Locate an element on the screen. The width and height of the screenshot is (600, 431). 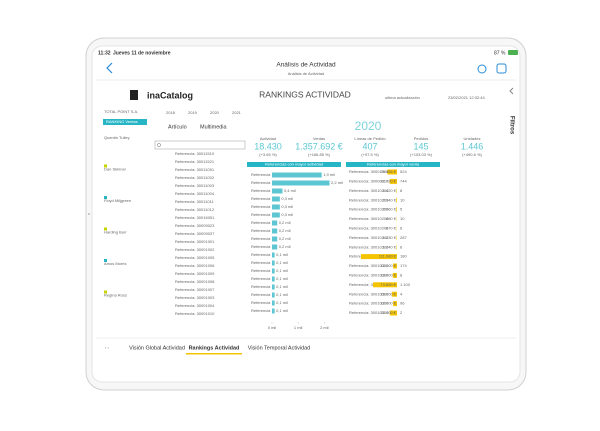
reference: Referencia: 30001007 is located at coordinates (195, 289).